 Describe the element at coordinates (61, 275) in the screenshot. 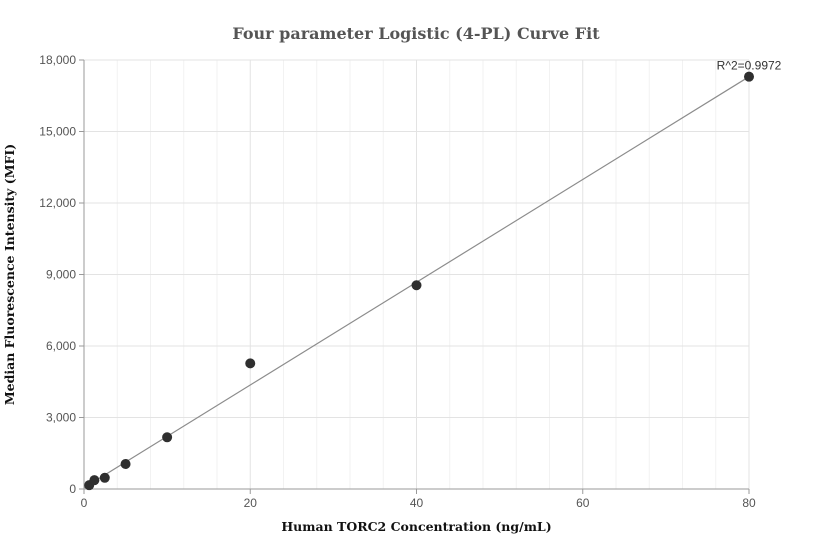

I see `y-tick-label: 9,000` at that location.